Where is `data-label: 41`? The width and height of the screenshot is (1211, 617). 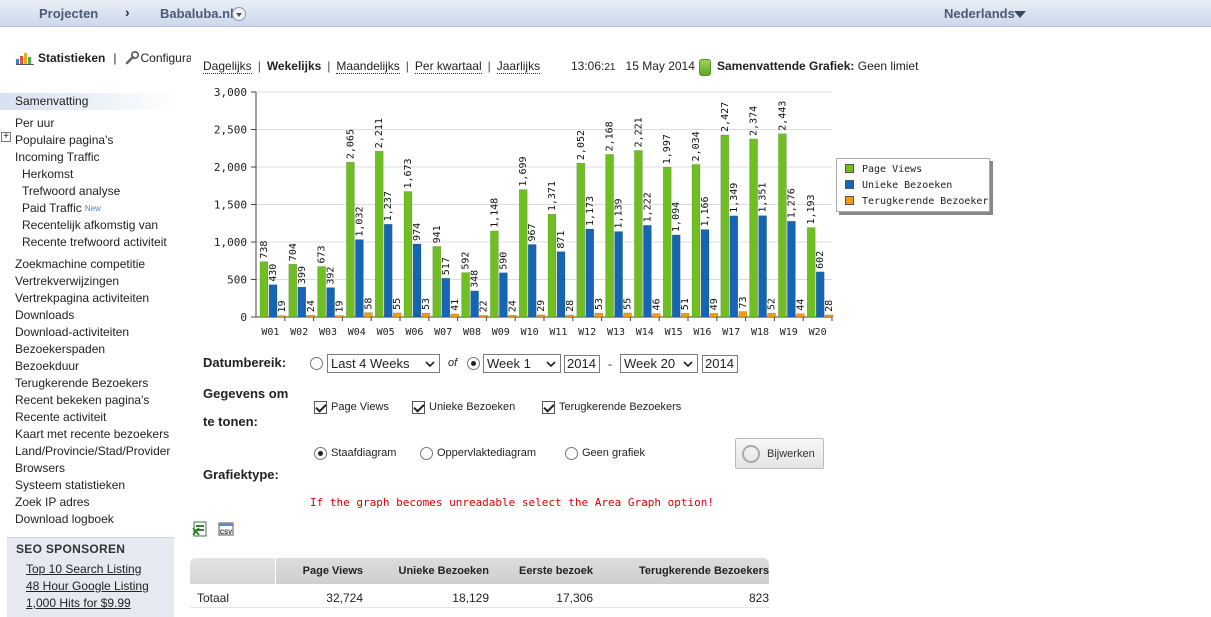
data-label: 41 is located at coordinates (455, 305).